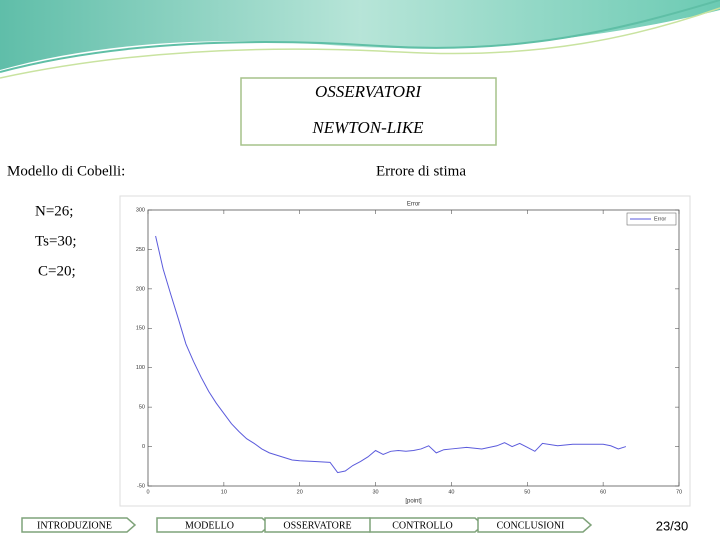 The image size is (720, 540). I want to click on y-tick-label: 150, so click(140, 329).